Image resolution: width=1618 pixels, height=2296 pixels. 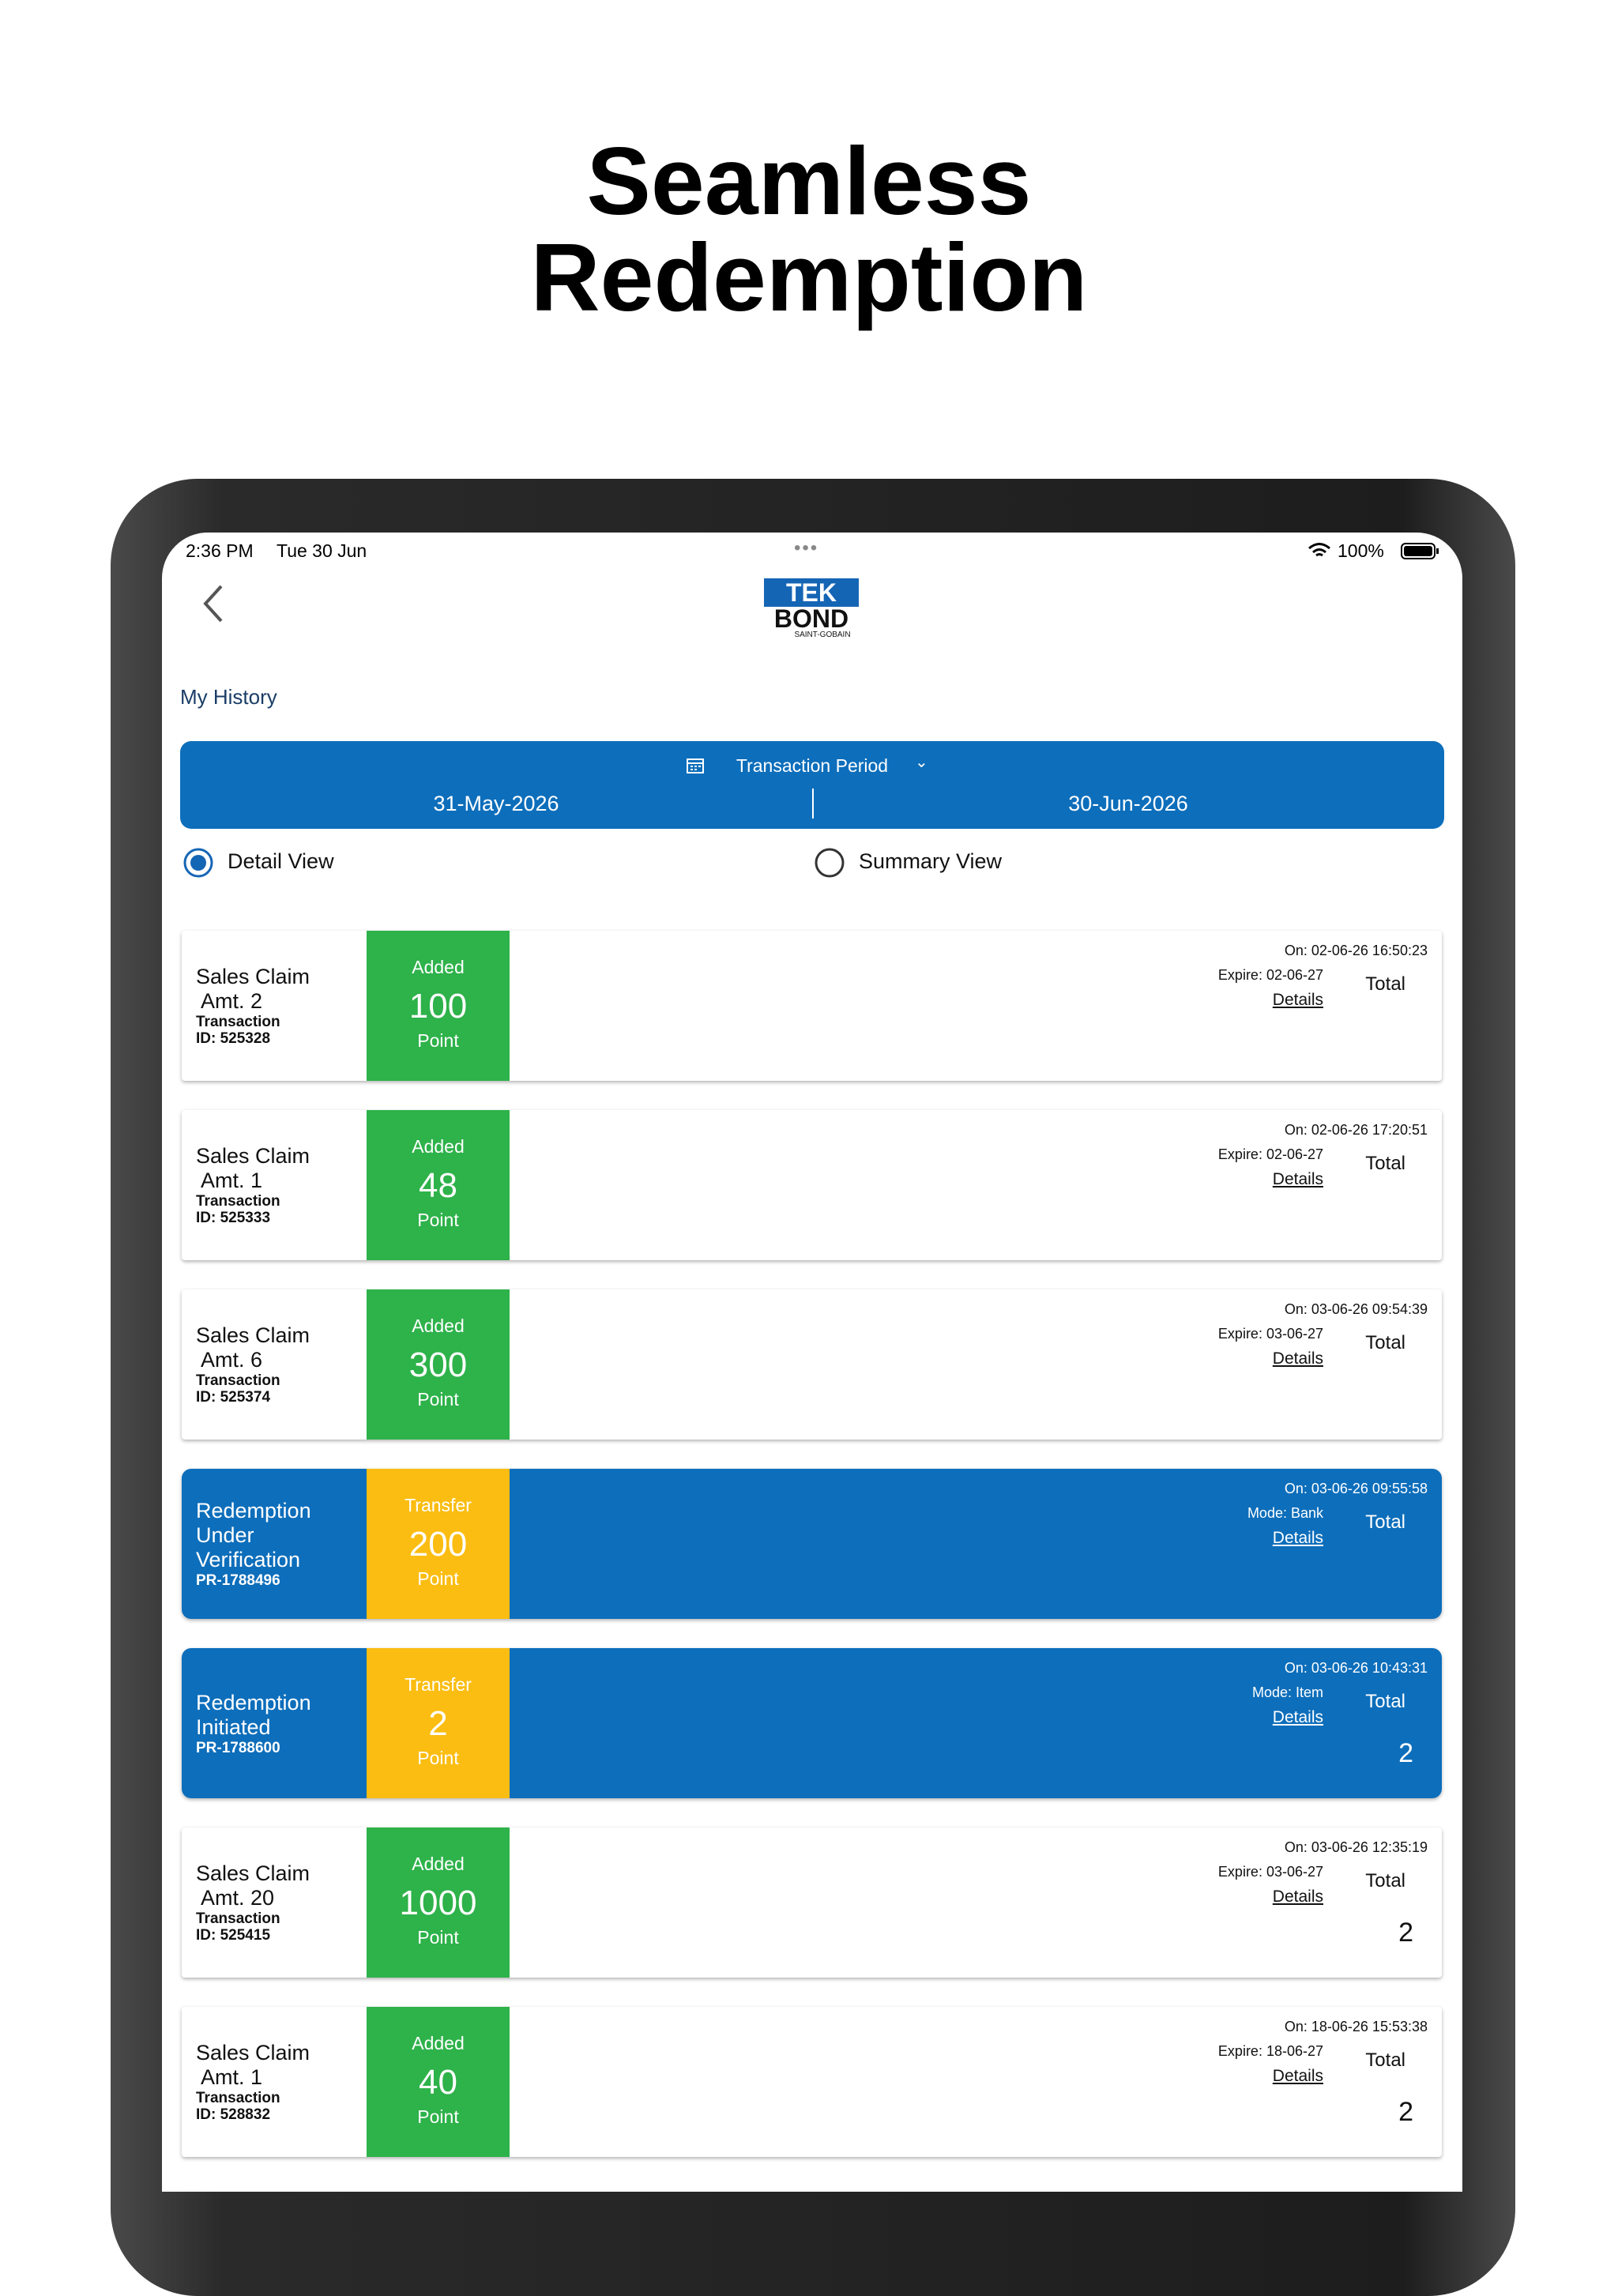 What do you see at coordinates (322, 550) in the screenshot?
I see `status-date: Tue 30 Jun` at bounding box center [322, 550].